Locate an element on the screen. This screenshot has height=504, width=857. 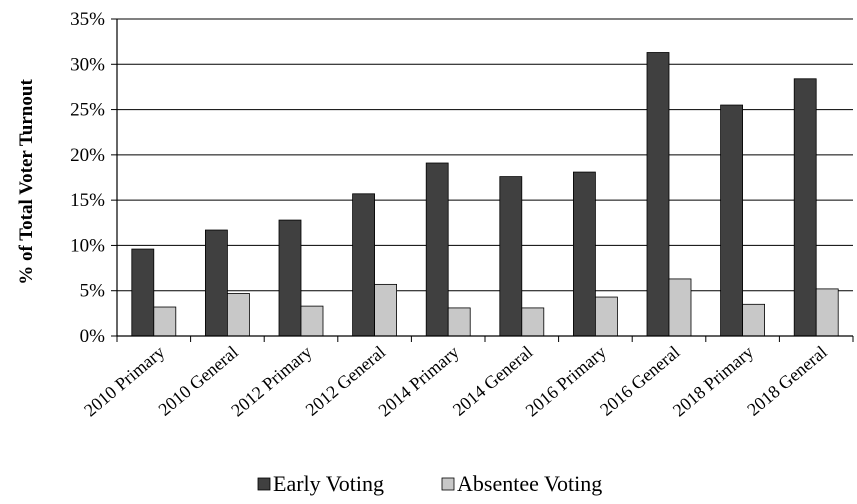
legend-swatch-absentee-voting is located at coordinates (448, 484).